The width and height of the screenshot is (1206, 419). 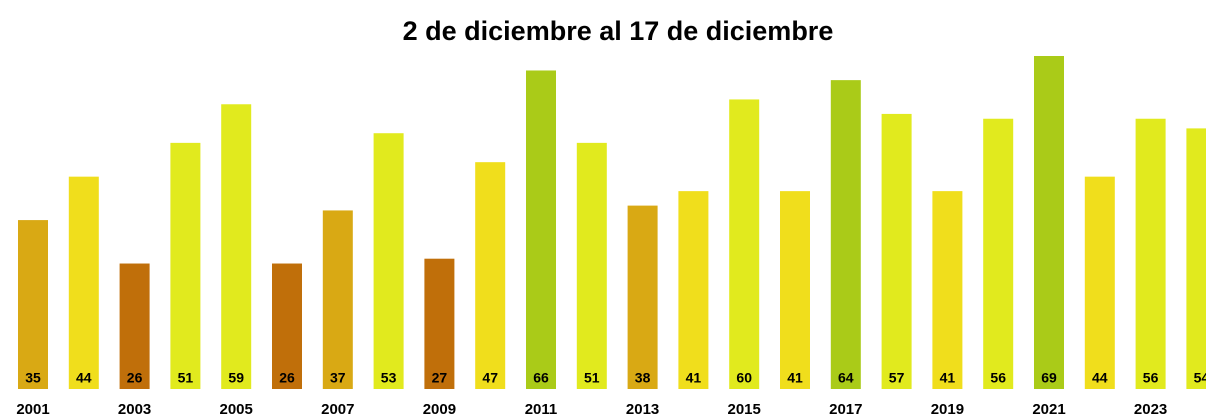 What do you see at coordinates (744, 409) in the screenshot?
I see `x-tick-label: 2015` at bounding box center [744, 409].